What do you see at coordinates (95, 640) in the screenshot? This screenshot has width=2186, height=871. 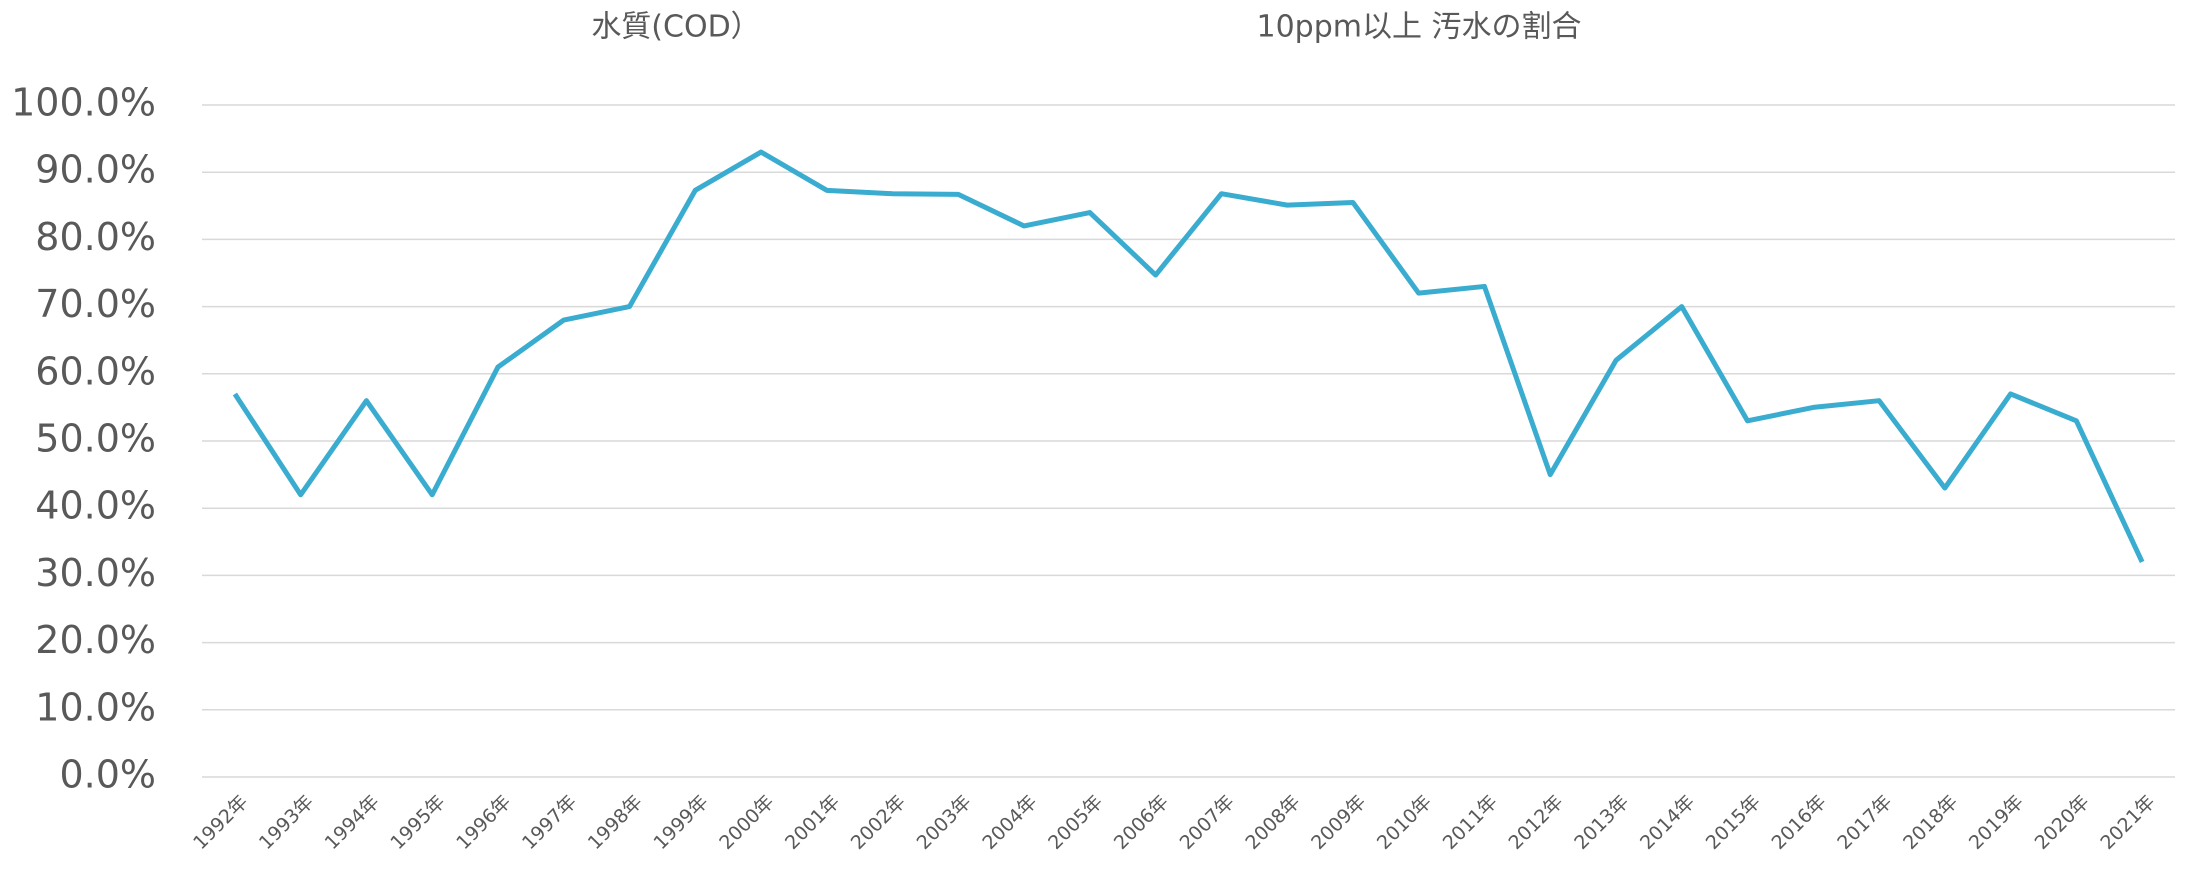 I see `y-tick-label: 20.0%` at bounding box center [95, 640].